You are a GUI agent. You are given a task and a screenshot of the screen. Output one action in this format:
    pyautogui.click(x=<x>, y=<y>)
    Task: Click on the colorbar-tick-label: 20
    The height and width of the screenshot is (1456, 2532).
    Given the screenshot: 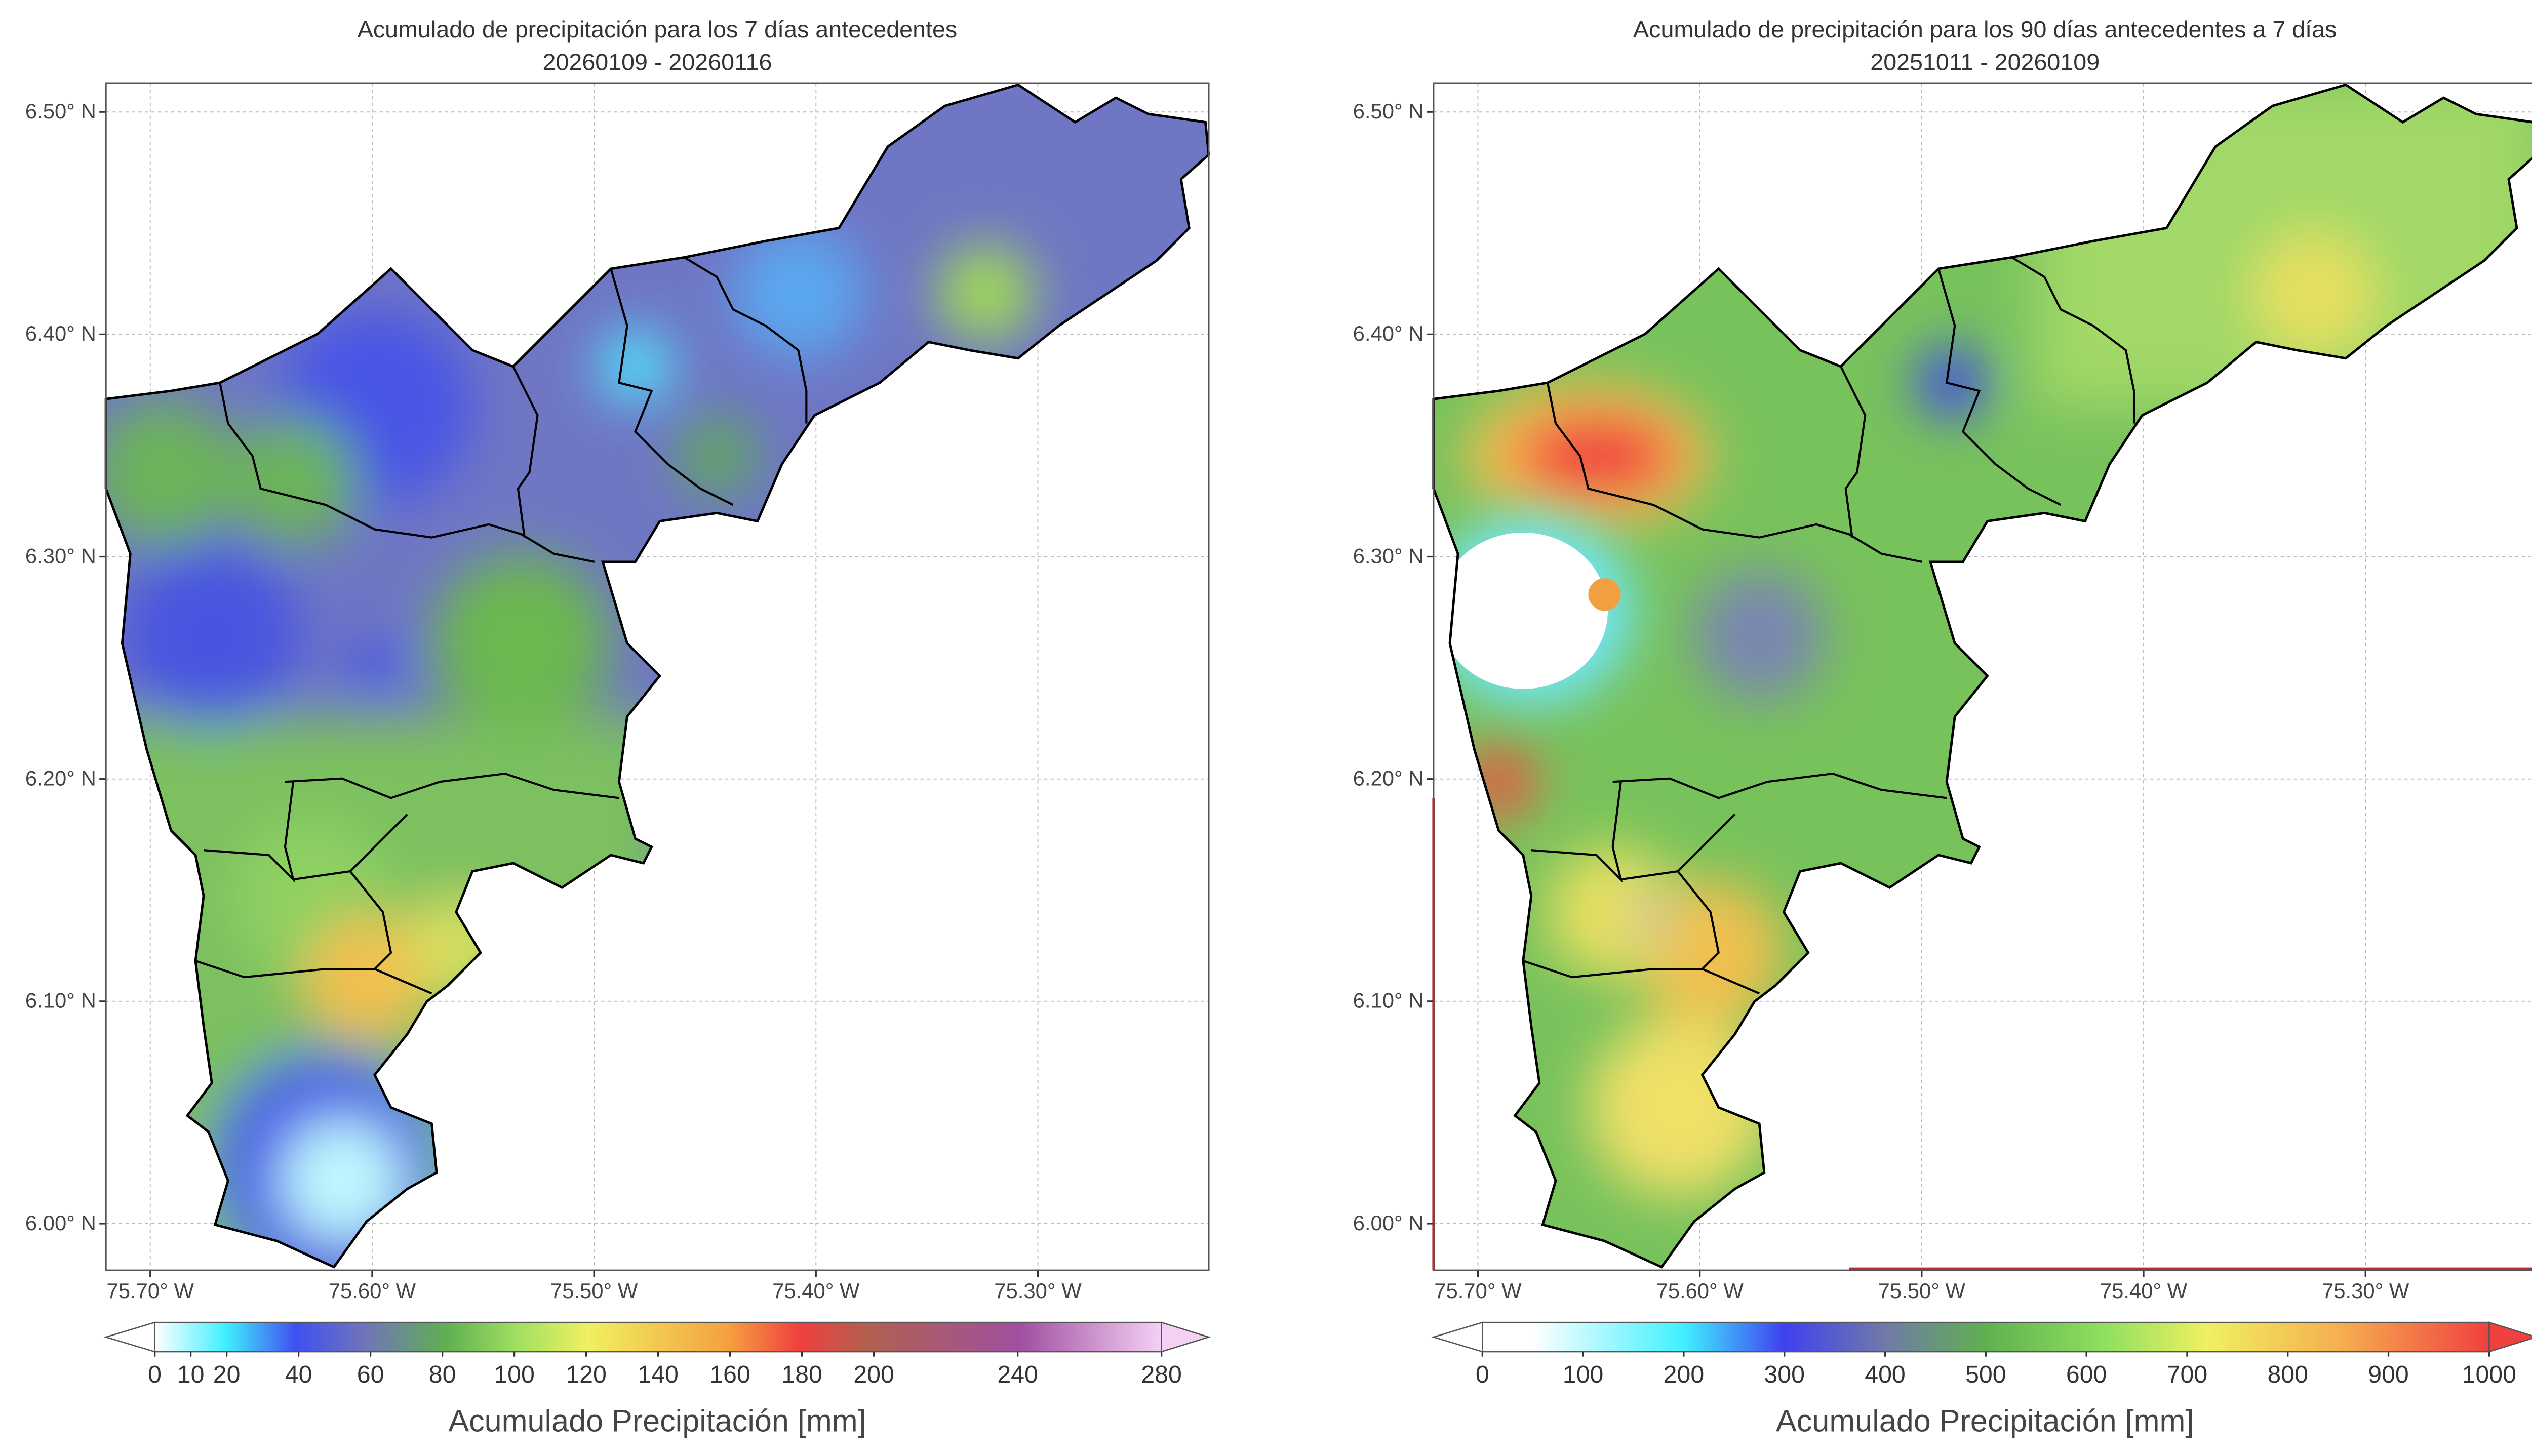 What is the action you would take?
    pyautogui.click(x=227, y=1374)
    